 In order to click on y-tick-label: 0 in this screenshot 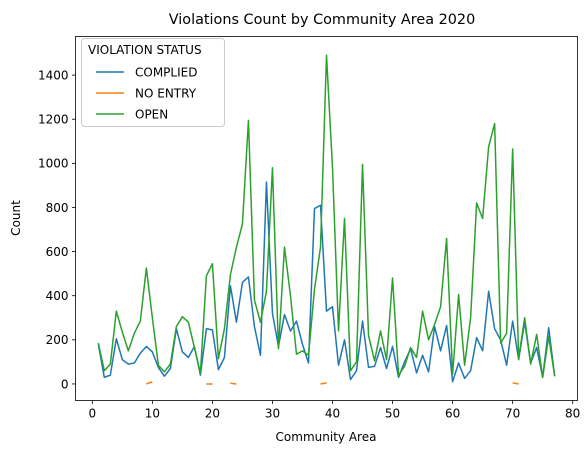, I will do `click(65, 384)`.